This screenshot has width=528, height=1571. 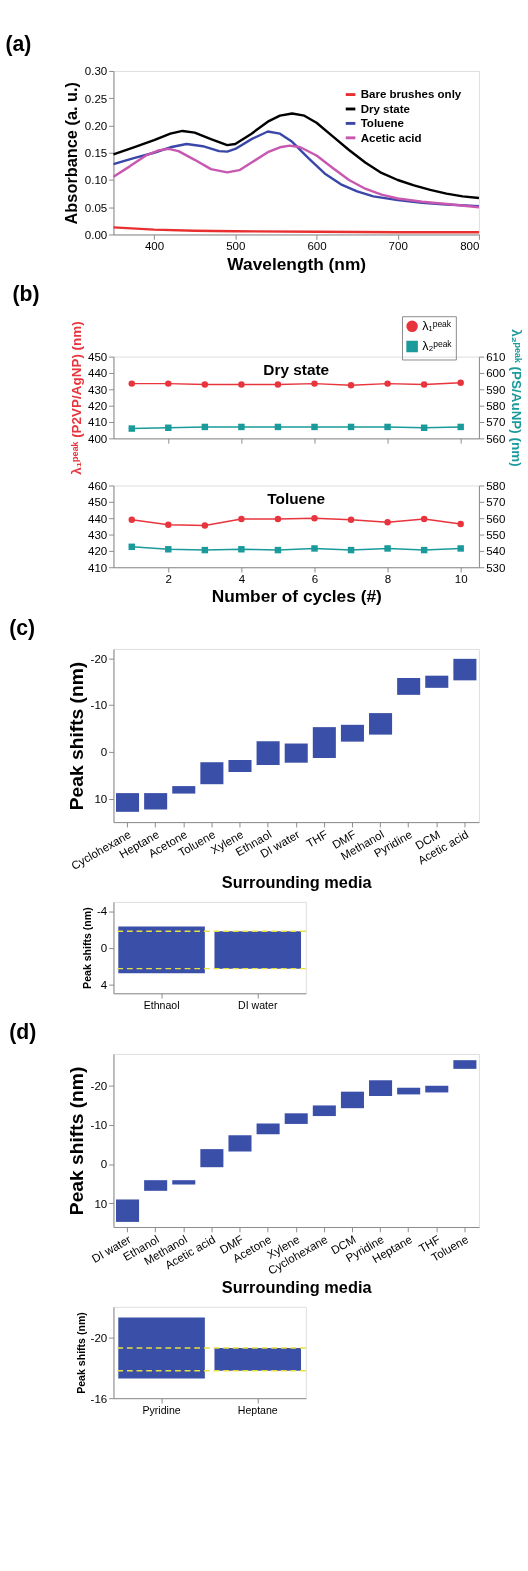 I want to click on chart-title: (a), so click(x=18, y=43).